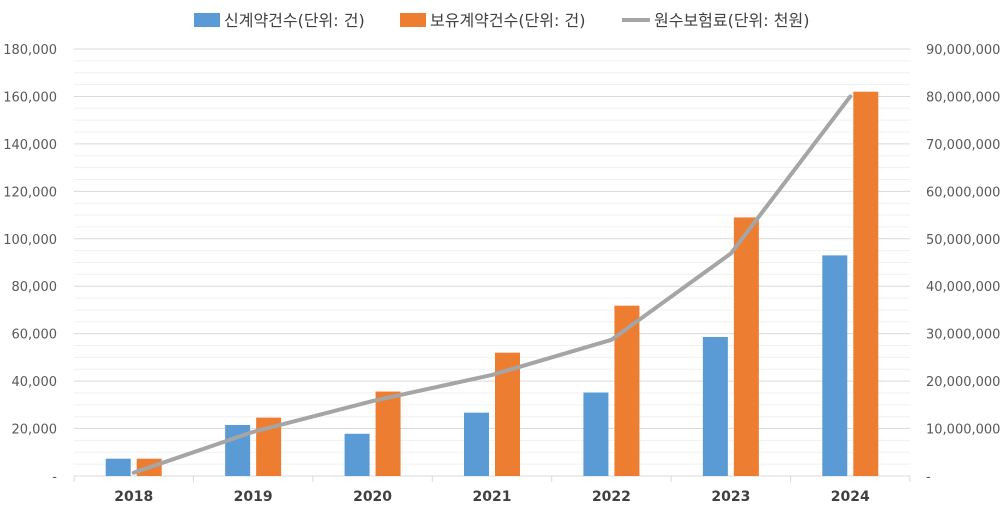 The height and width of the screenshot is (512, 1005). Describe the element at coordinates (963, 382) in the screenshot. I see `y-right-tick-label: 20,000,000` at that location.